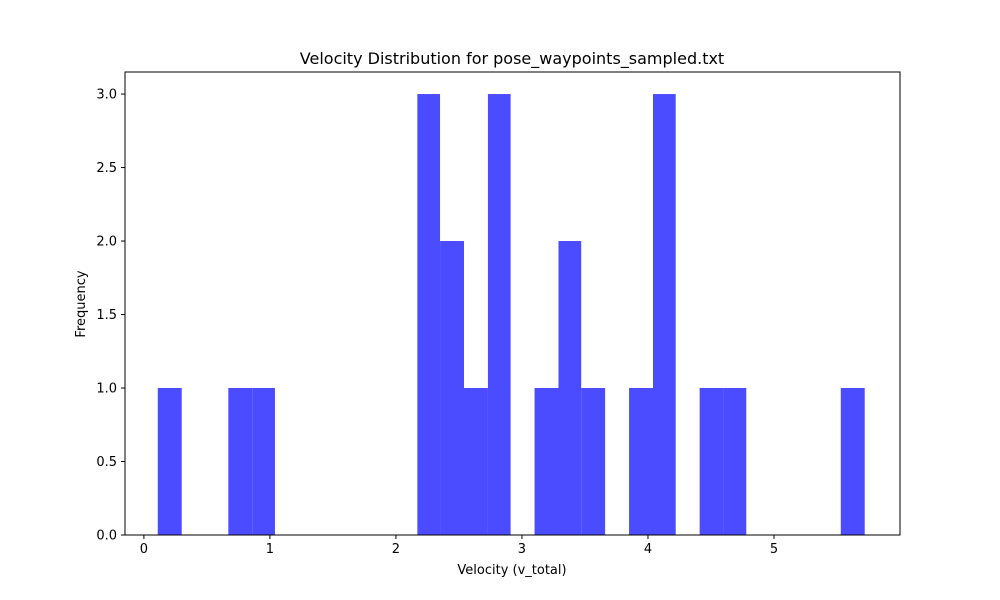 This screenshot has width=1000, height=600. I want to click on y-tick-label: 3.0, so click(106, 95).